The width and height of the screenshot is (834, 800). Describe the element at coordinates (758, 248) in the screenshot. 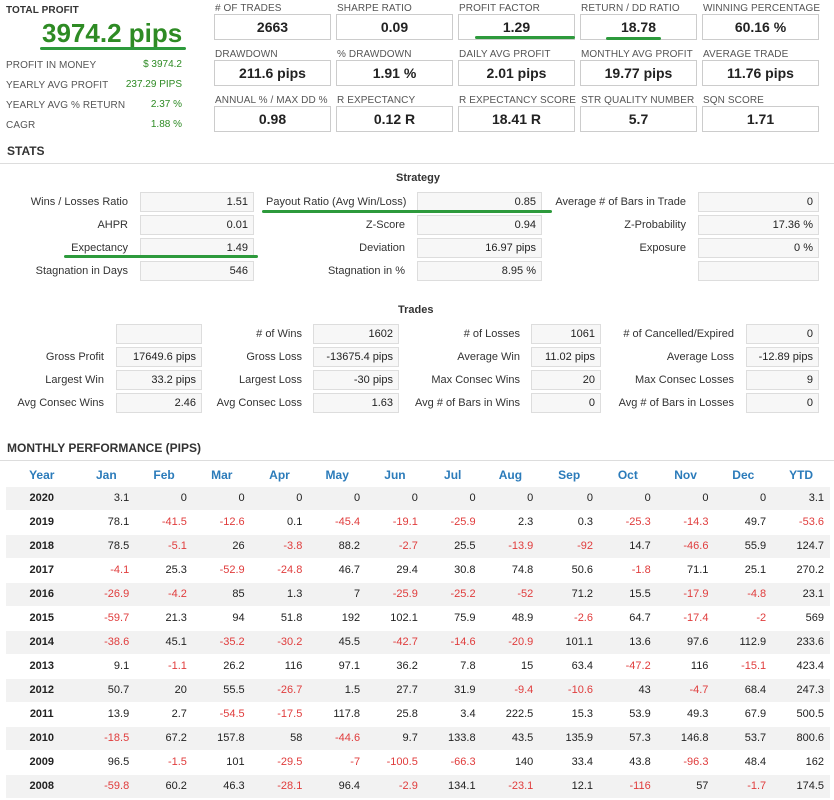

I see `exposure-value: 0 %` at that location.